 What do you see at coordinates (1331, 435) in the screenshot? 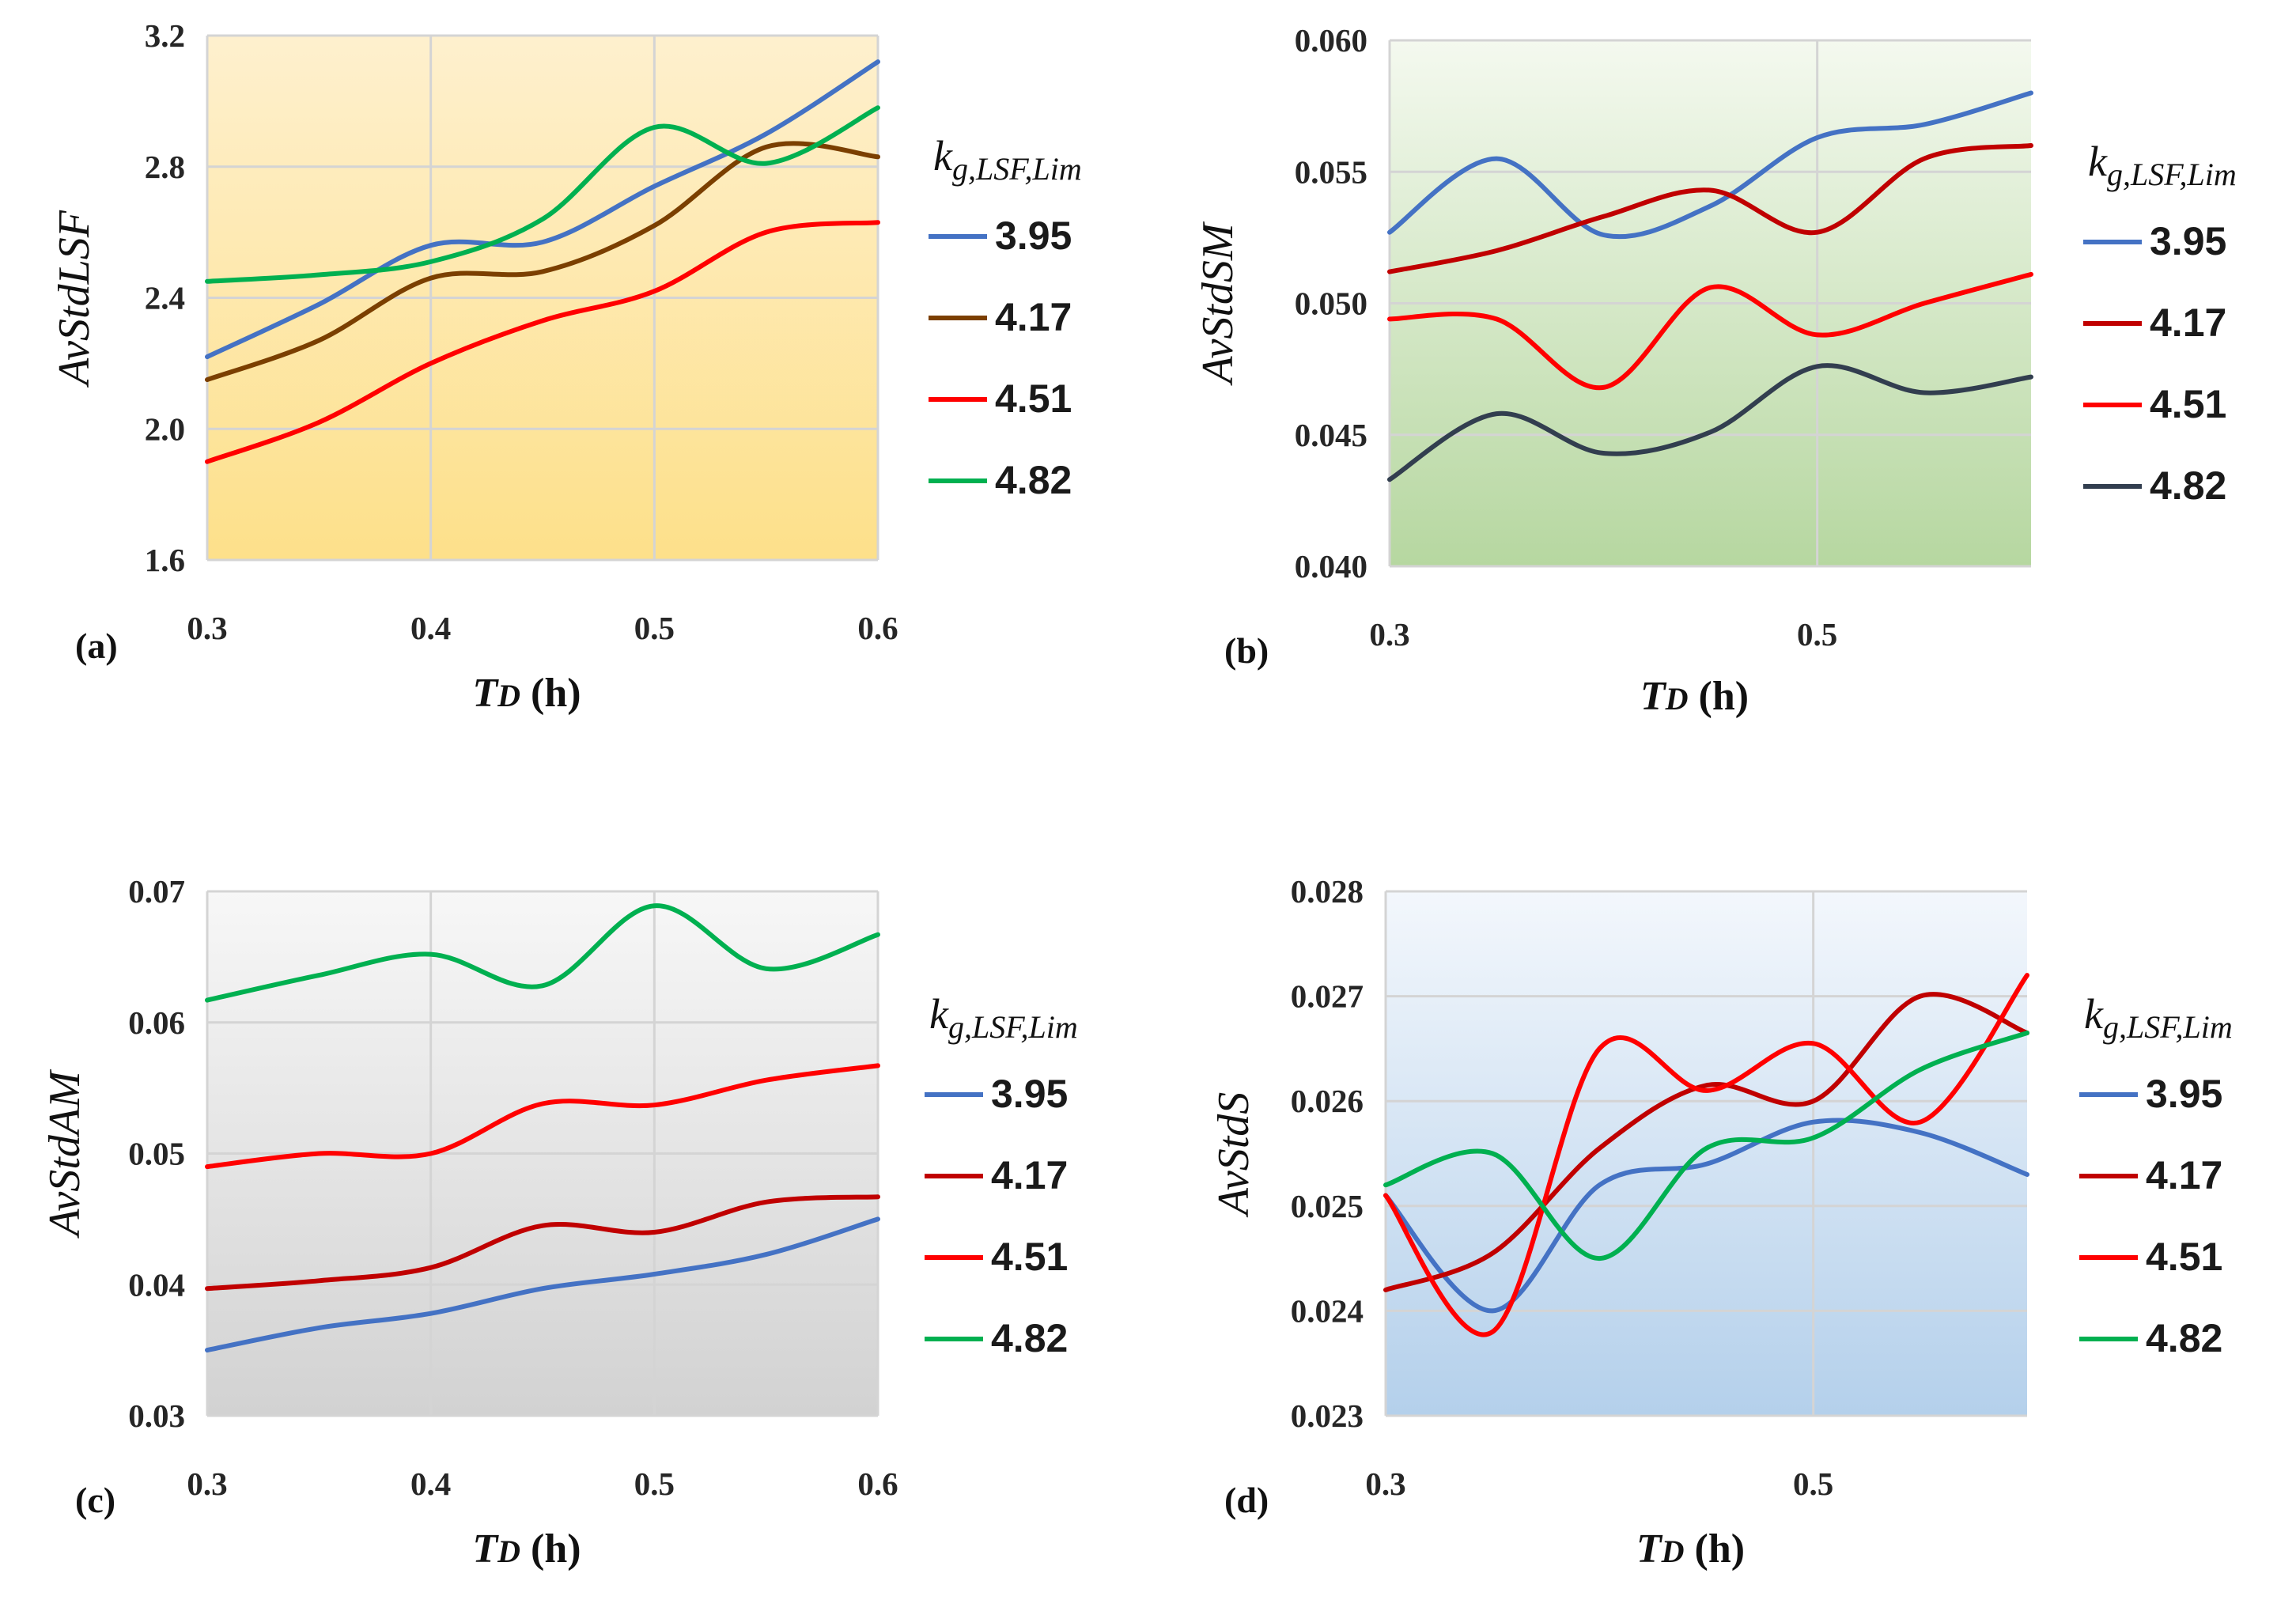
I see `y-tick-label: 0.045` at bounding box center [1331, 435].